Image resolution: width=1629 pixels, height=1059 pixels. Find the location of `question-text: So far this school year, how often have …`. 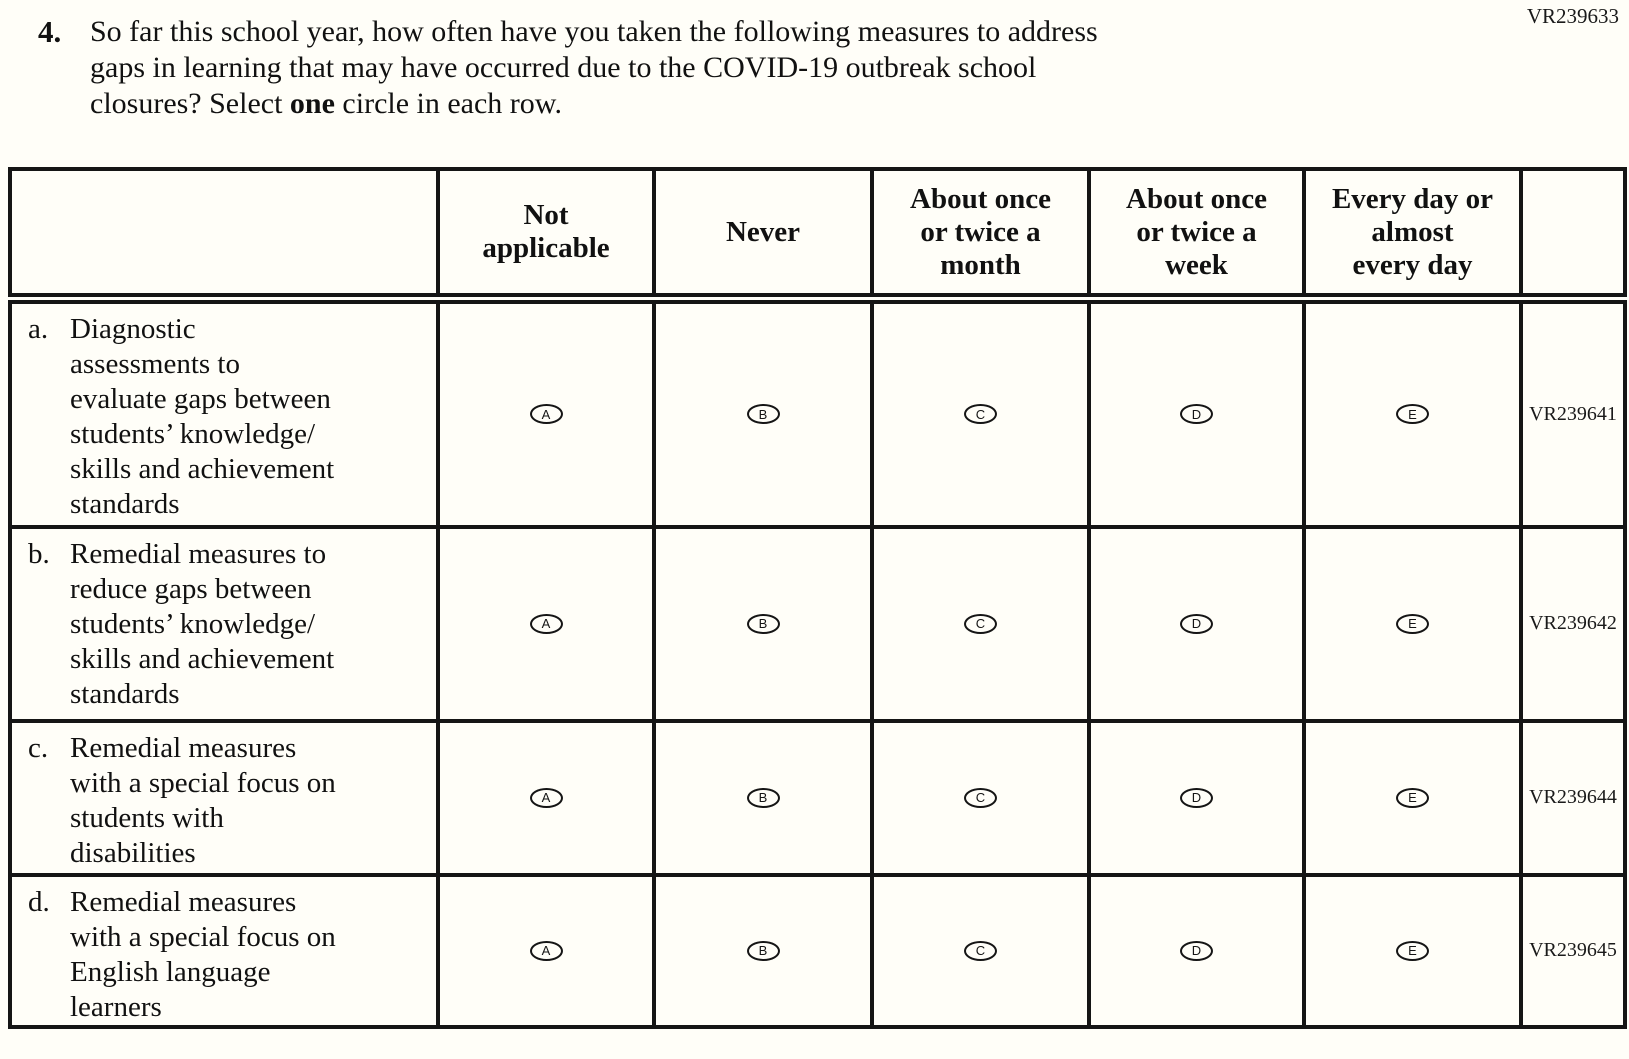

question-text: So far this school year, how often have … is located at coordinates (594, 68).